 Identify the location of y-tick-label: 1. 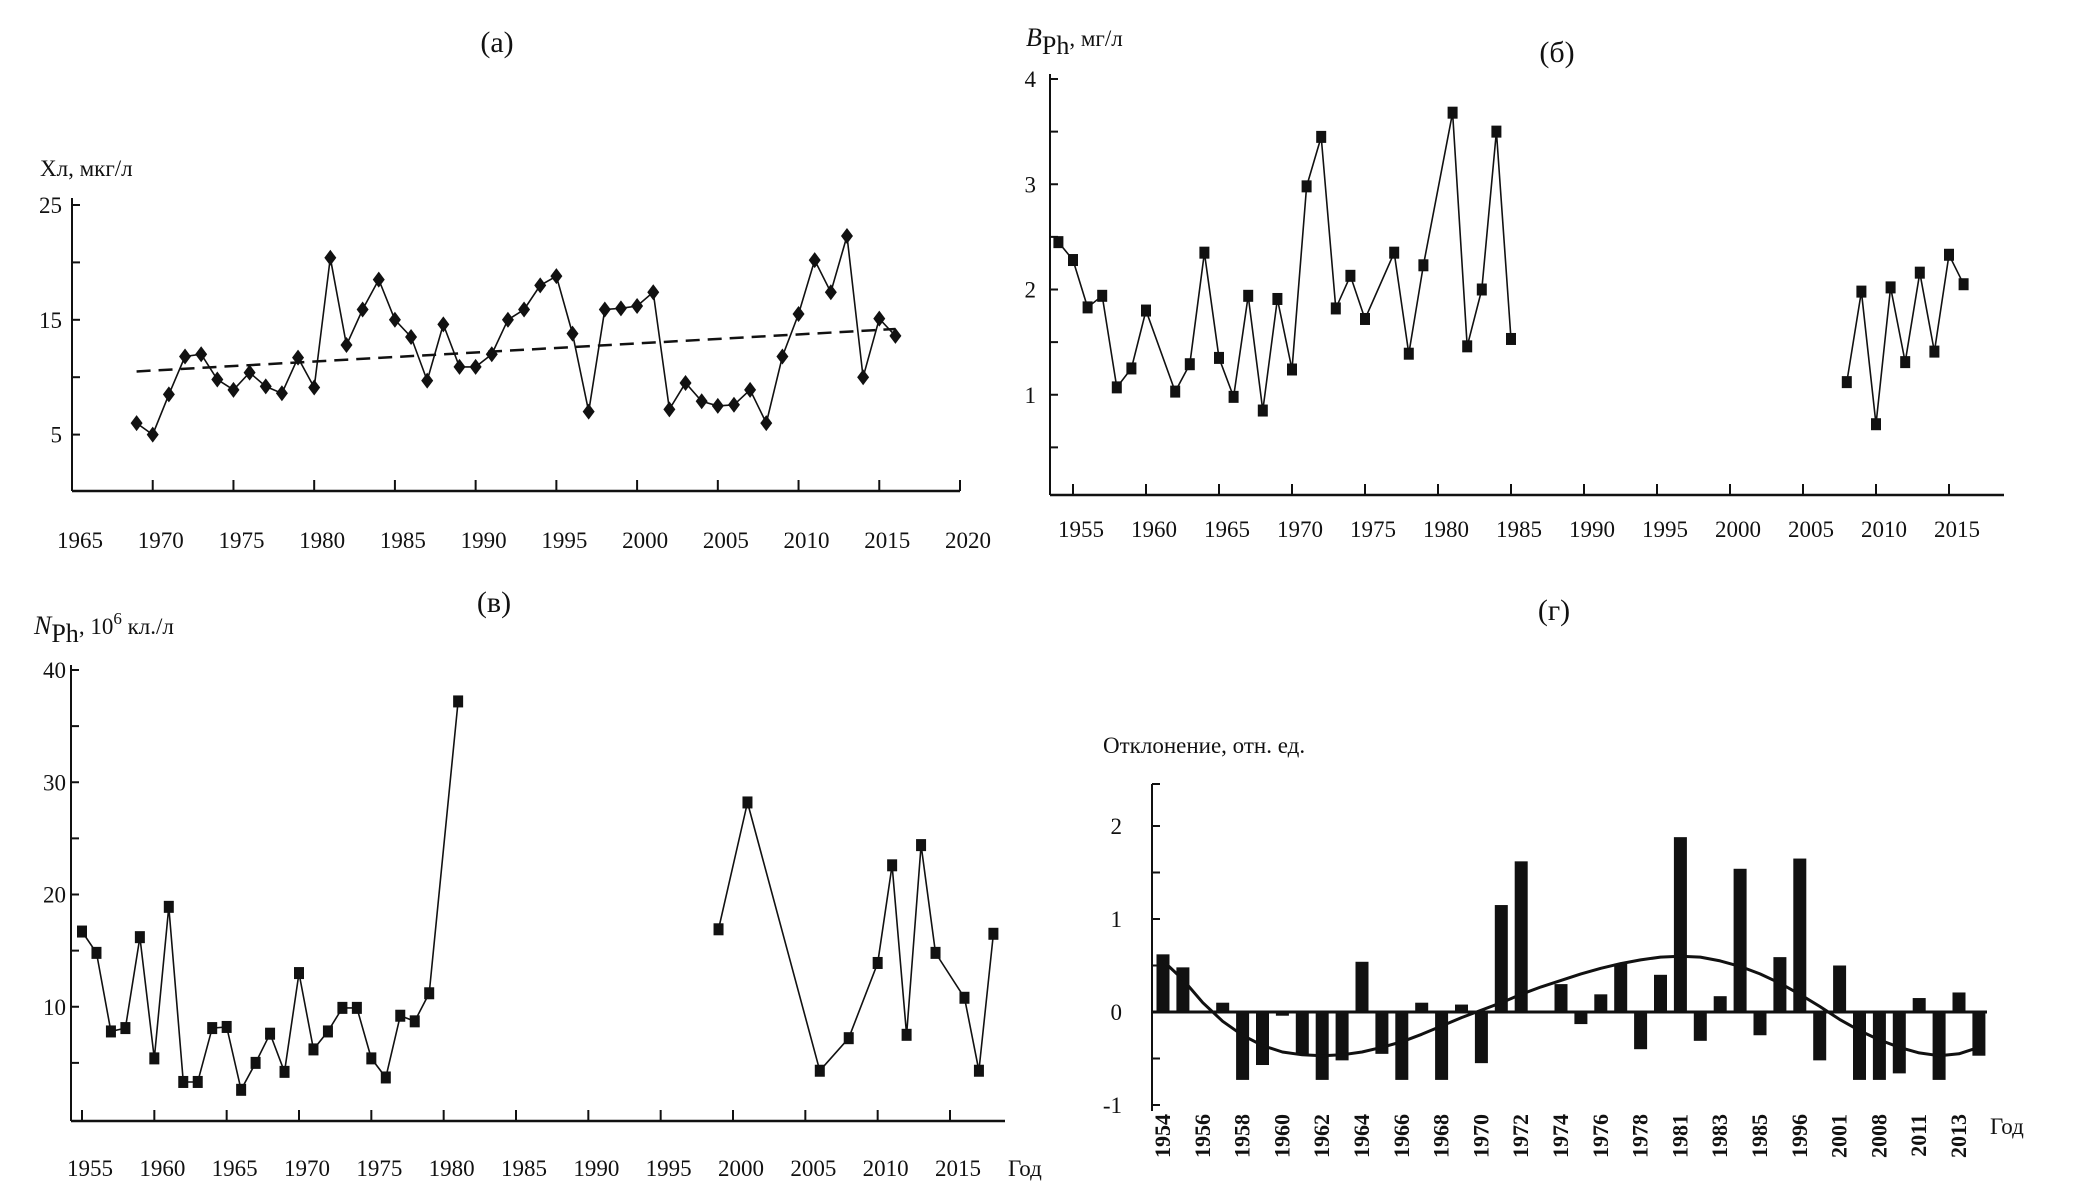
(1117, 919).